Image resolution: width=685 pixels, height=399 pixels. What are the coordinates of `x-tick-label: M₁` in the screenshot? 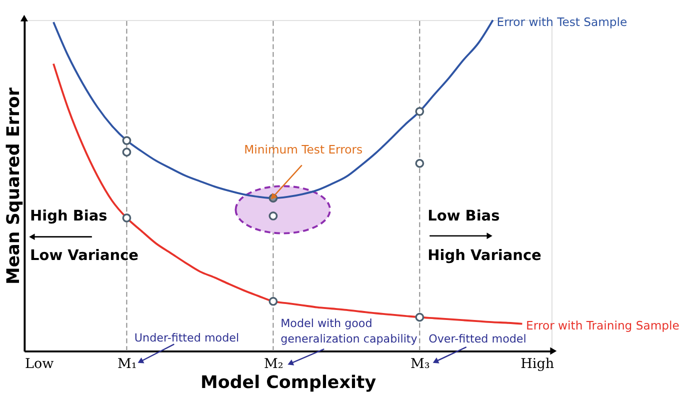 It's located at (127, 364).